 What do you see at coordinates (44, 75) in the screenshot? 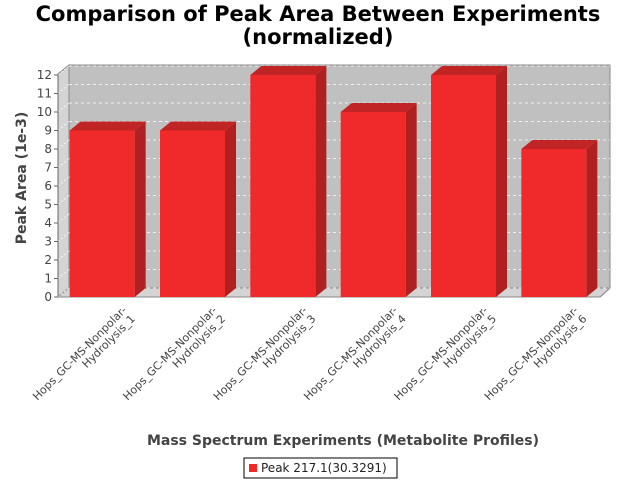
I see `y-tick-label: 12` at bounding box center [44, 75].